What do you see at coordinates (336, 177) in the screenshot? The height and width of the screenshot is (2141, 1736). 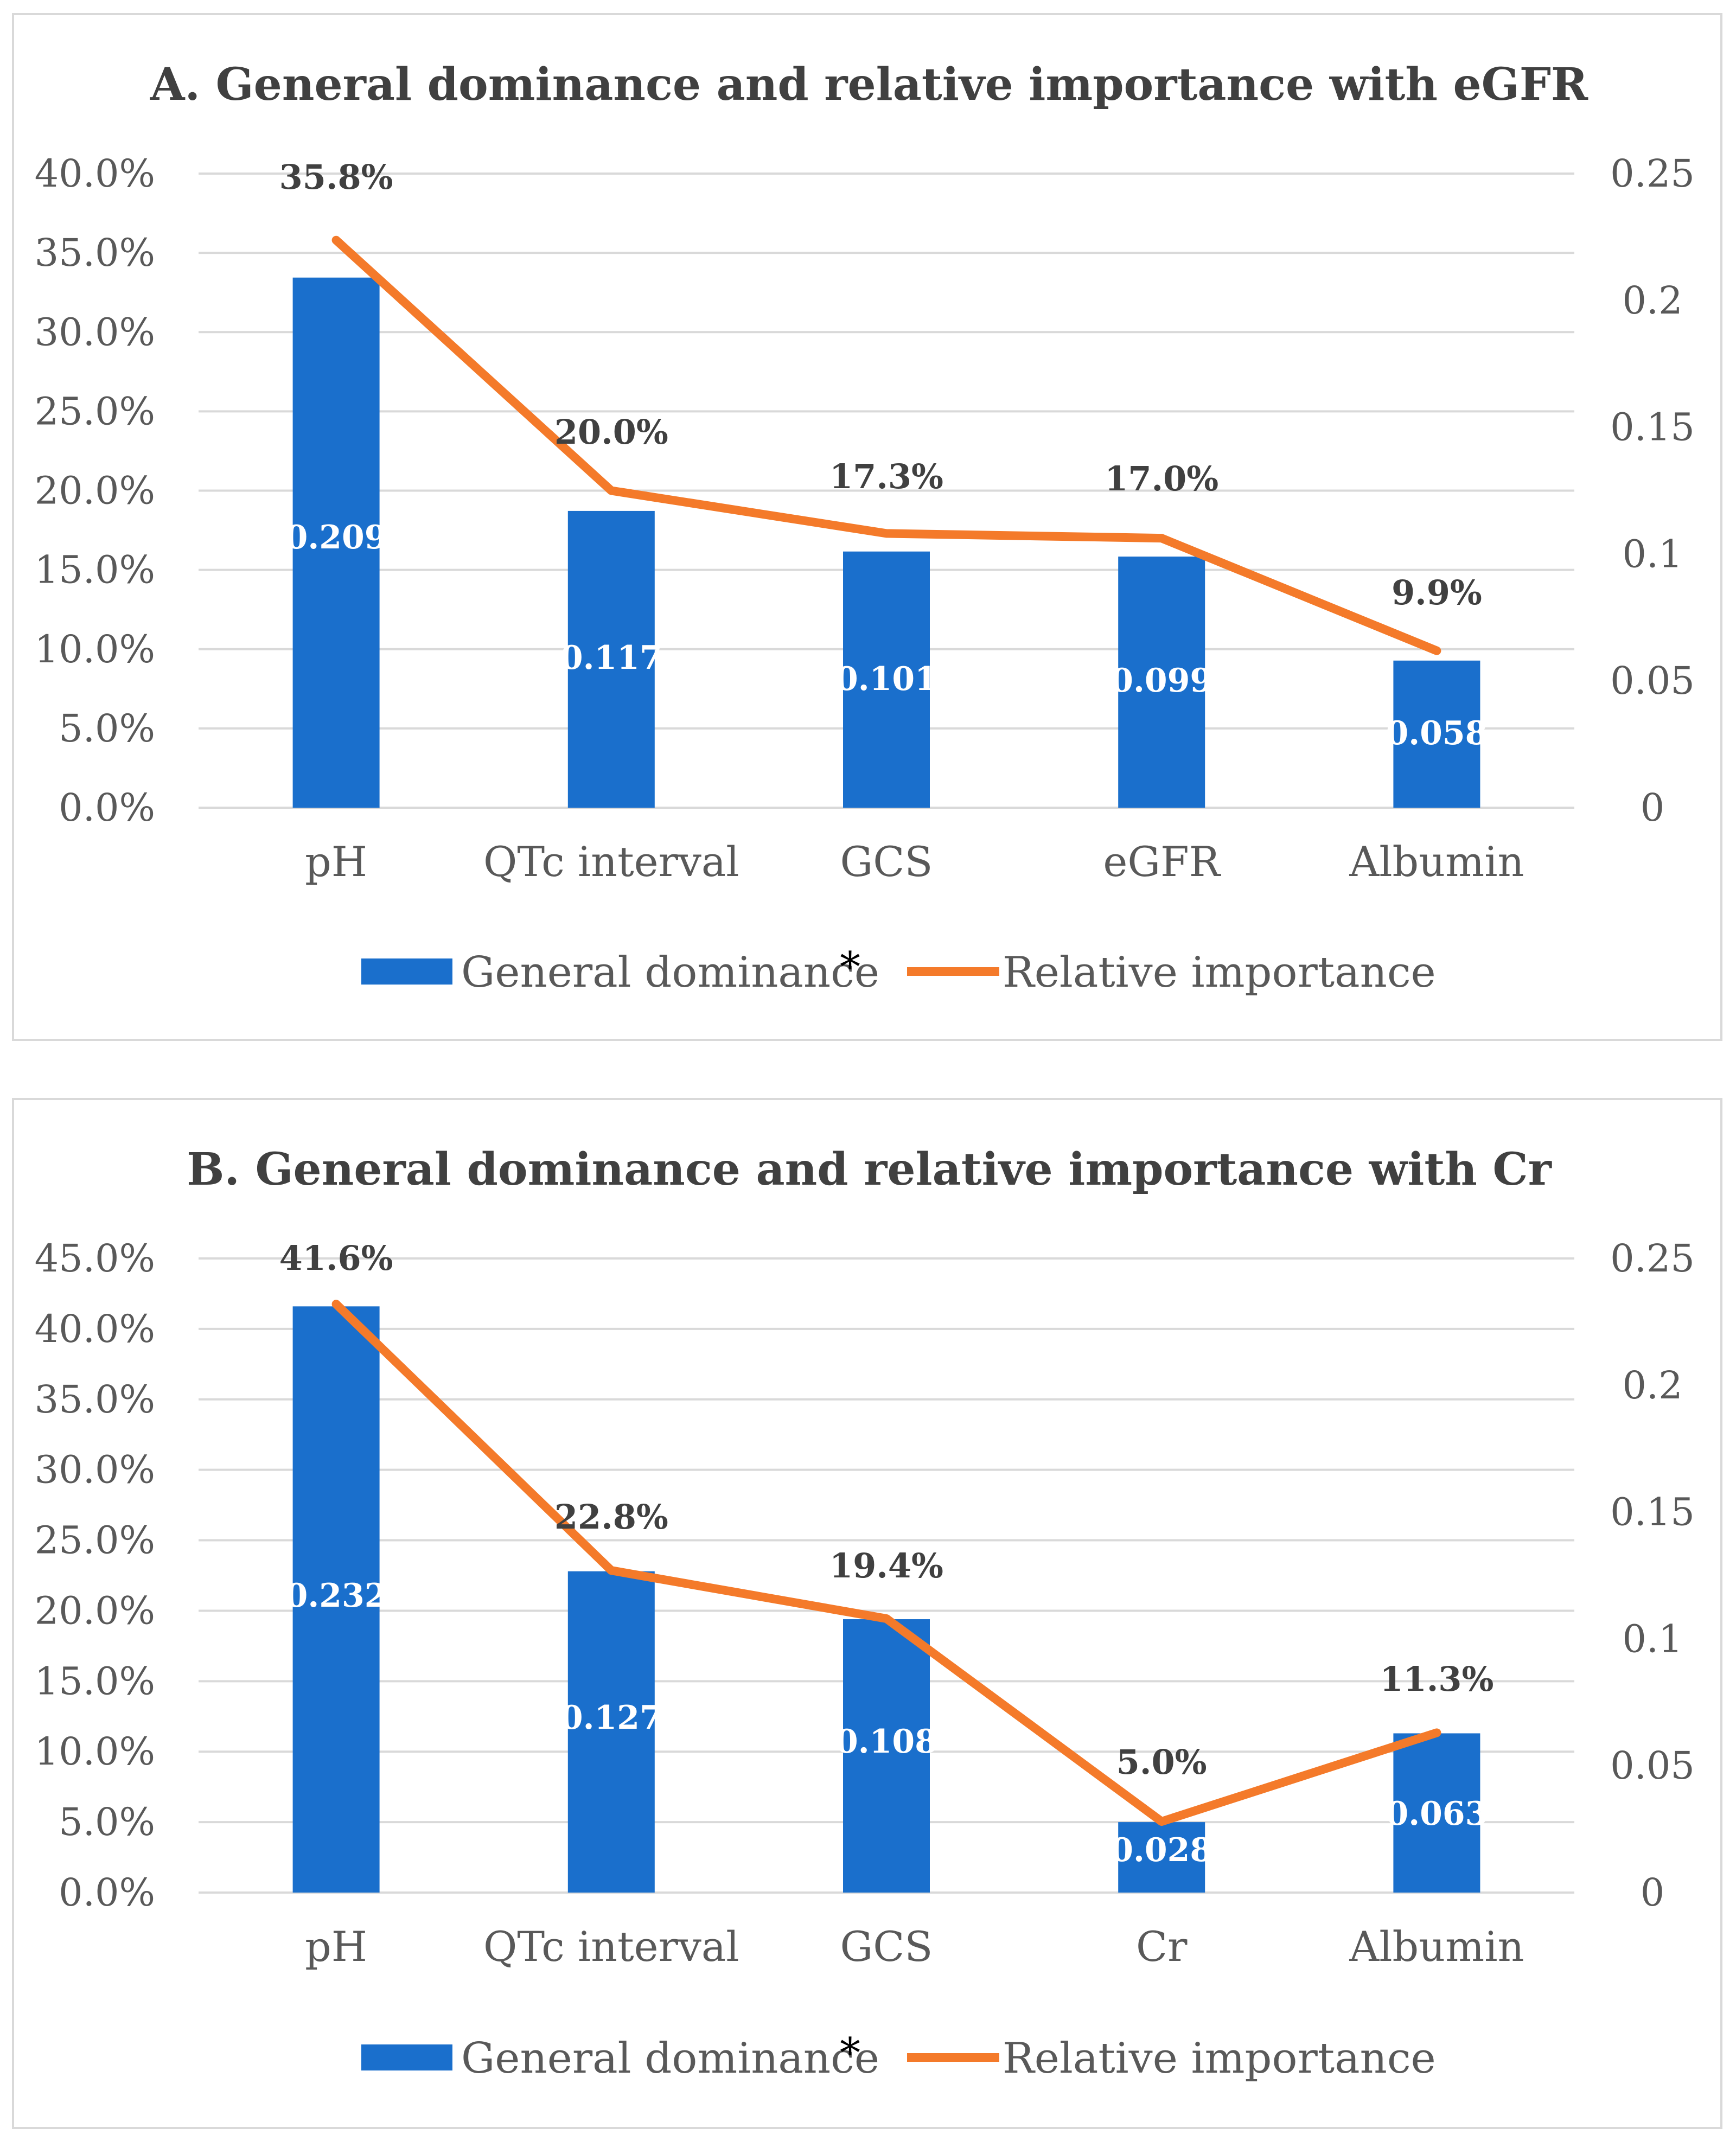 I see `line-point-label: 35.8%` at bounding box center [336, 177].